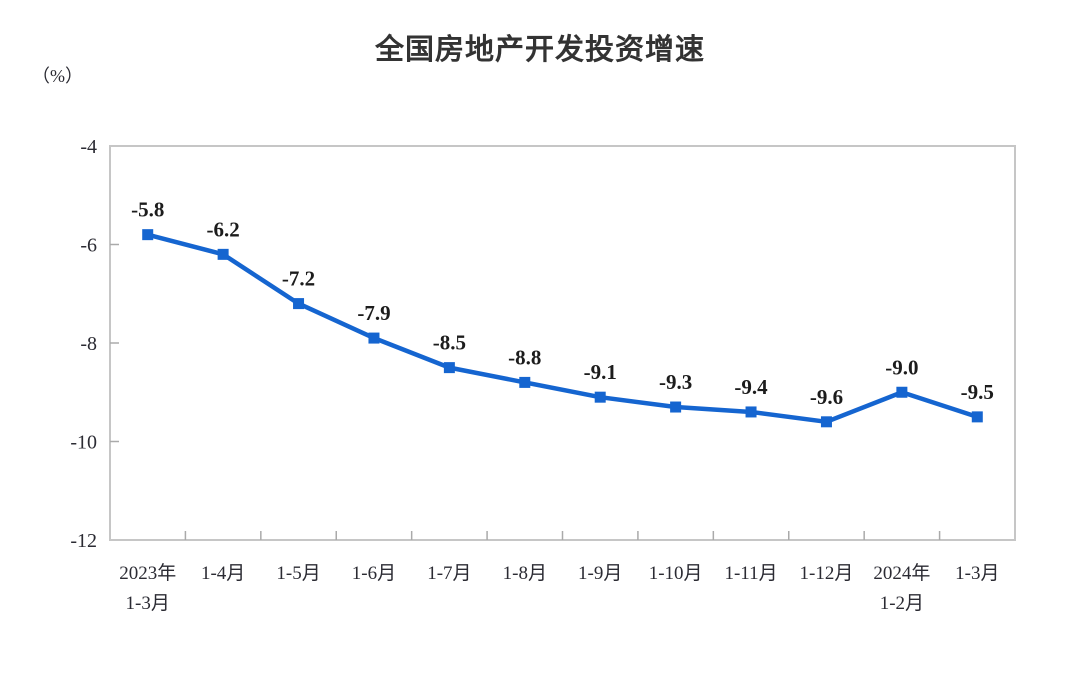 Image resolution: width=1080 pixels, height=678 pixels. I want to click on x-axis-tick-label: 1-9月, so click(600, 573).